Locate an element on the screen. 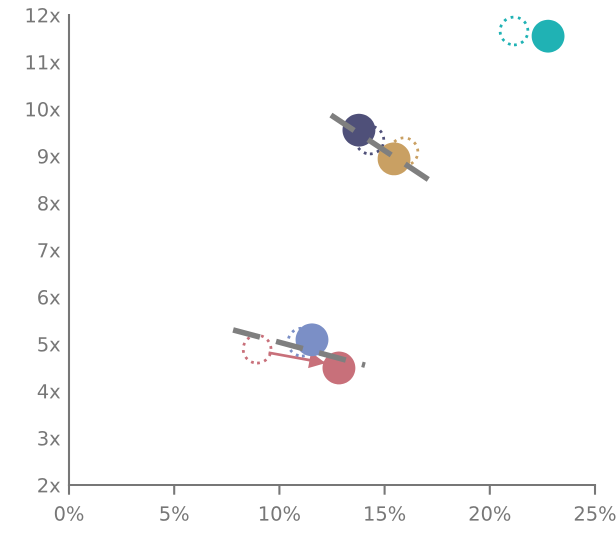 The image size is (616, 536). y-tick-label: 9x is located at coordinates (49, 156).